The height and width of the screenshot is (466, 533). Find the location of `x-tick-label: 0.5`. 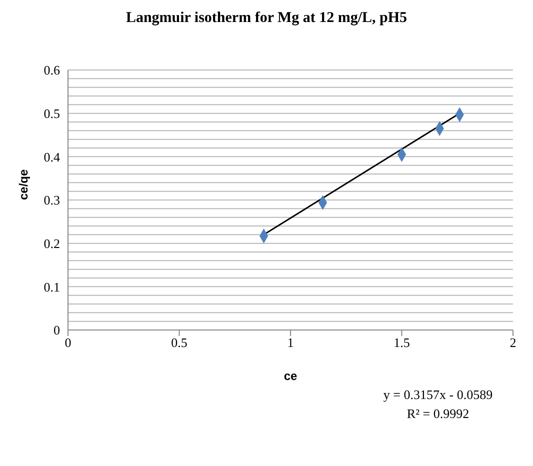

x-tick-label: 0.5 is located at coordinates (179, 342).